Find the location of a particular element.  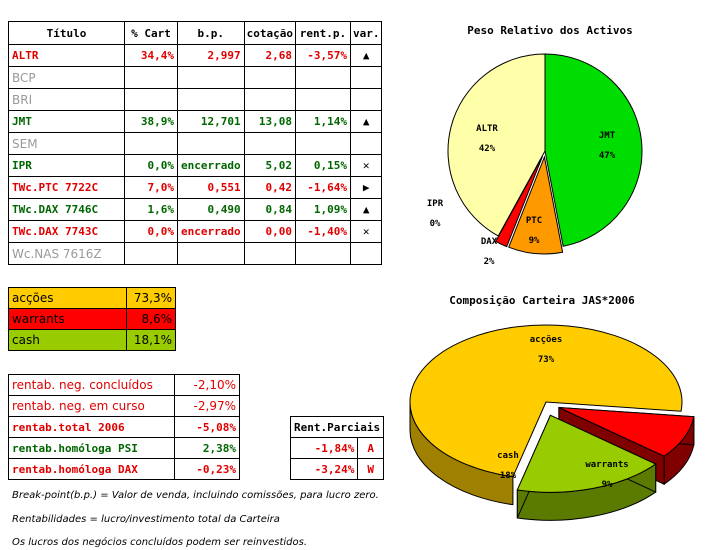

pie1-pct-altr: 42% is located at coordinates (487, 149).